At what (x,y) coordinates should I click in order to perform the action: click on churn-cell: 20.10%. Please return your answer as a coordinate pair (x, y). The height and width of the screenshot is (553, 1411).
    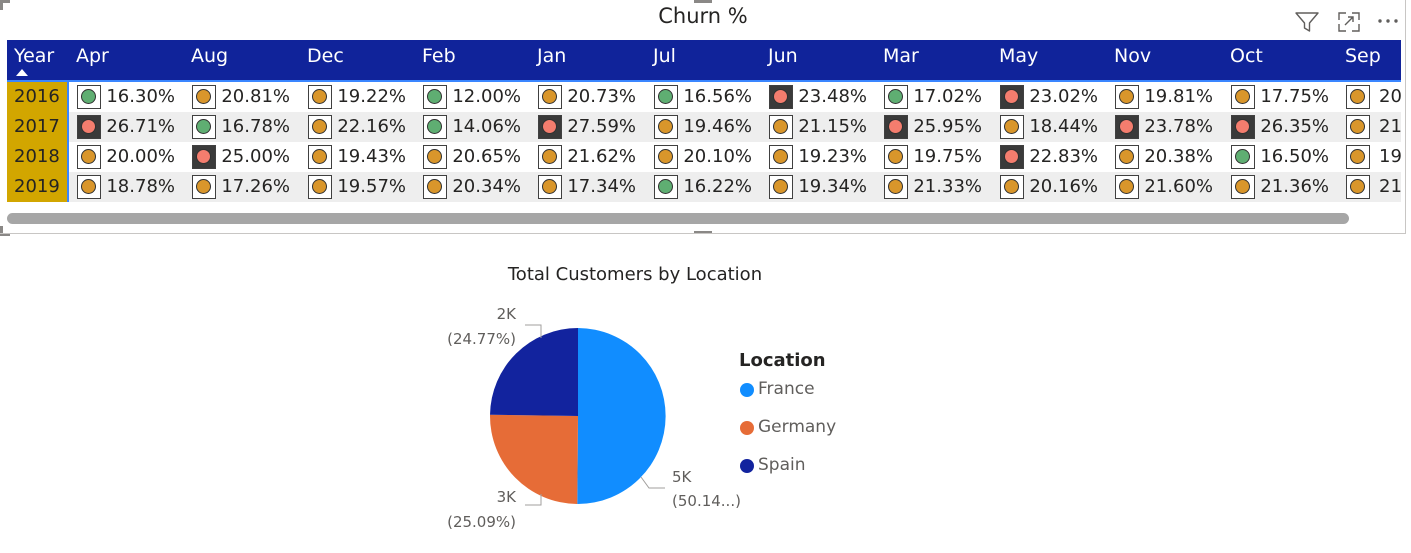
    Looking at the image, I should click on (704, 157).